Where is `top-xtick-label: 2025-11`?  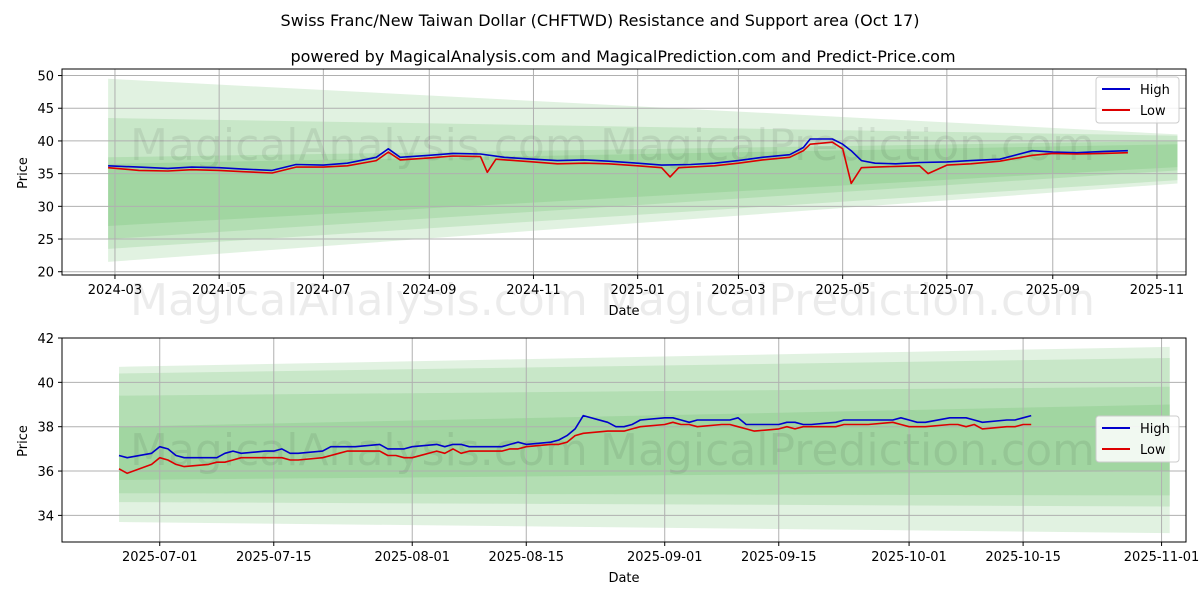
top-xtick-label: 2025-11 is located at coordinates (1157, 290).